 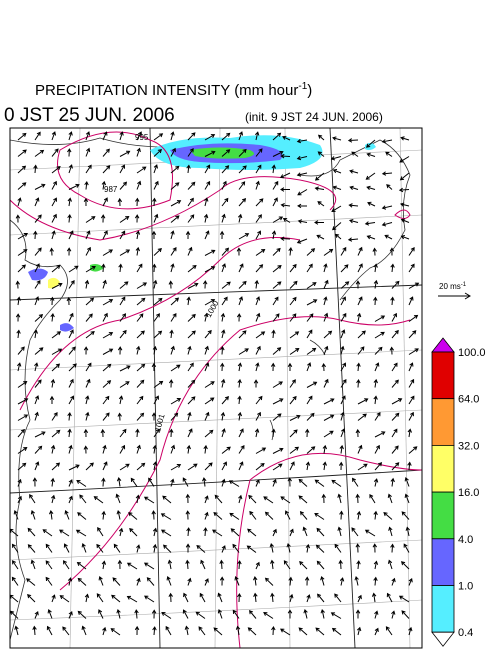 What do you see at coordinates (468, 400) in the screenshot?
I see `colorbar-label: 64.0` at bounding box center [468, 400].